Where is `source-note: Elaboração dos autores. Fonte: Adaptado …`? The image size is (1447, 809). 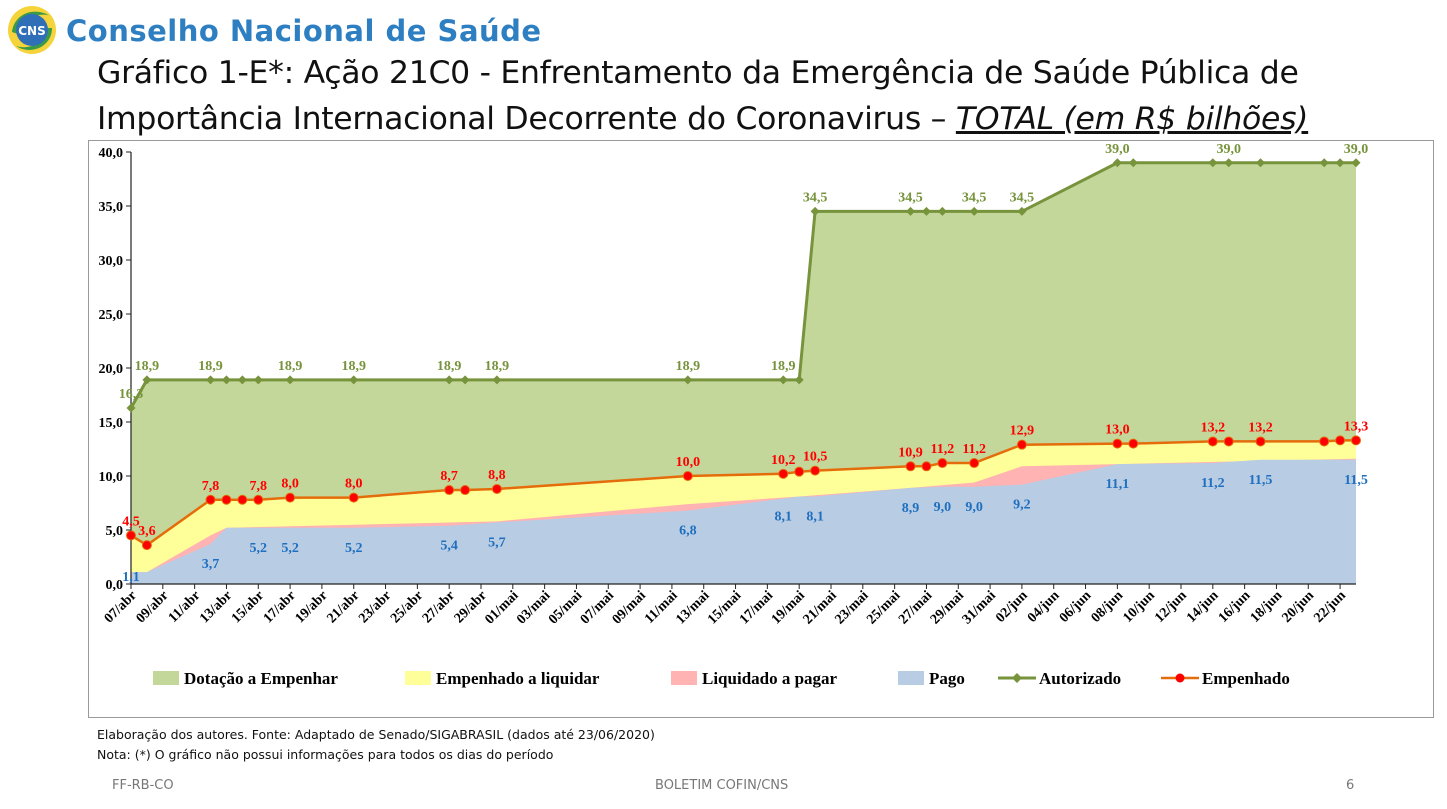
source-note: Elaboração dos autores. Fonte: Adaptado … is located at coordinates (376, 734).